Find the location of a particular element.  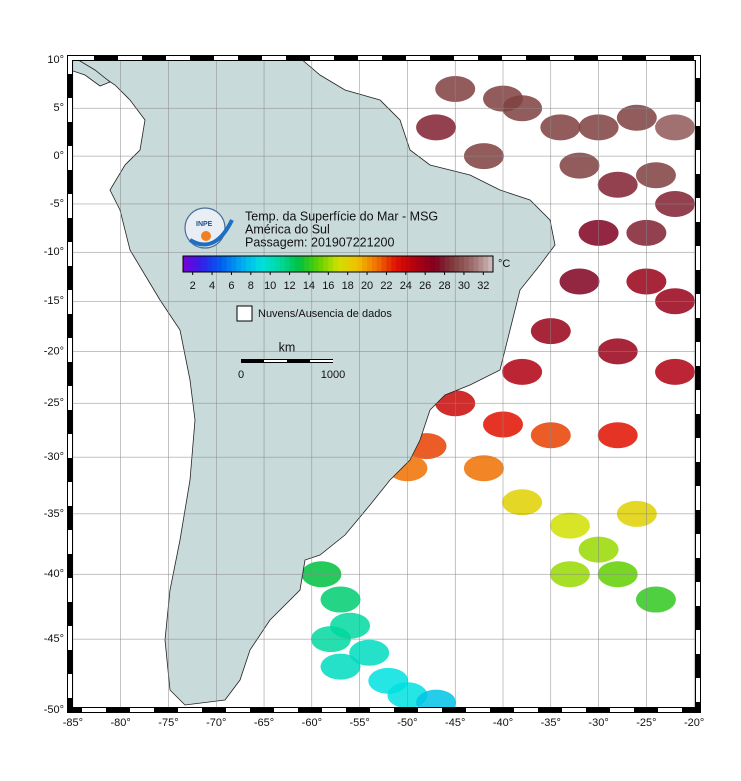

colorbar: 2 4 6 8 10 12 14 16 18 20 22 24 26 28 30 32 is located at coordinates (338, 273).